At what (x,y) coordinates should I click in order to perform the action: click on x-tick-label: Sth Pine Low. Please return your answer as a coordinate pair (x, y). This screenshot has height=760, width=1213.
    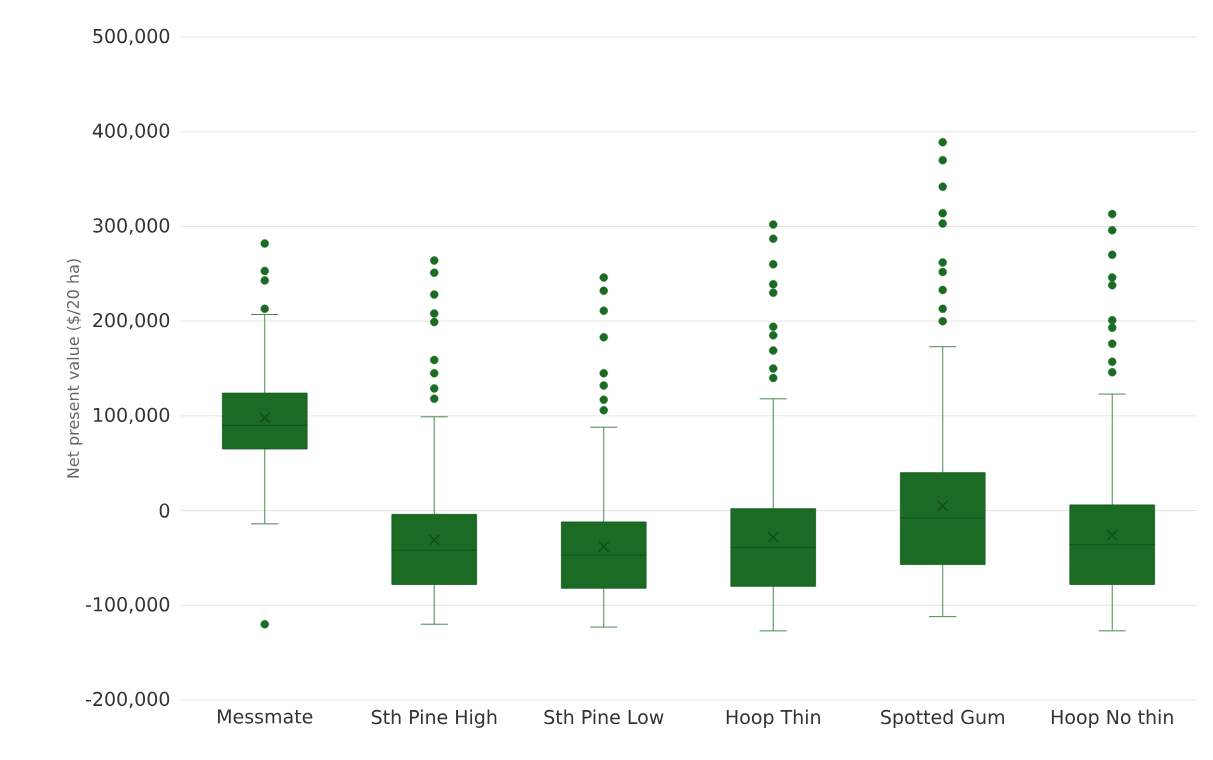
    Looking at the image, I should click on (604, 717).